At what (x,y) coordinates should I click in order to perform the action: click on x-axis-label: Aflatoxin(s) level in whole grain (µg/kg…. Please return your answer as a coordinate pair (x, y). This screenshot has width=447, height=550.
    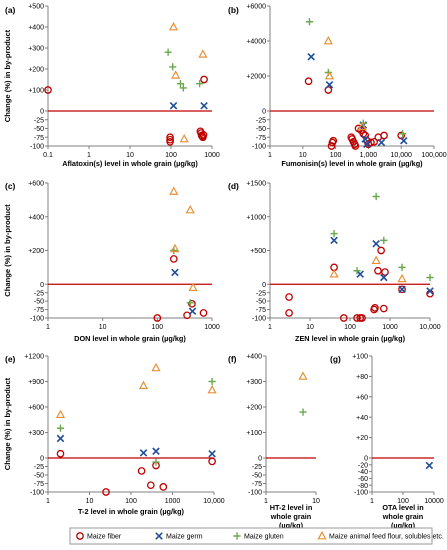
    Looking at the image, I should click on (130, 163).